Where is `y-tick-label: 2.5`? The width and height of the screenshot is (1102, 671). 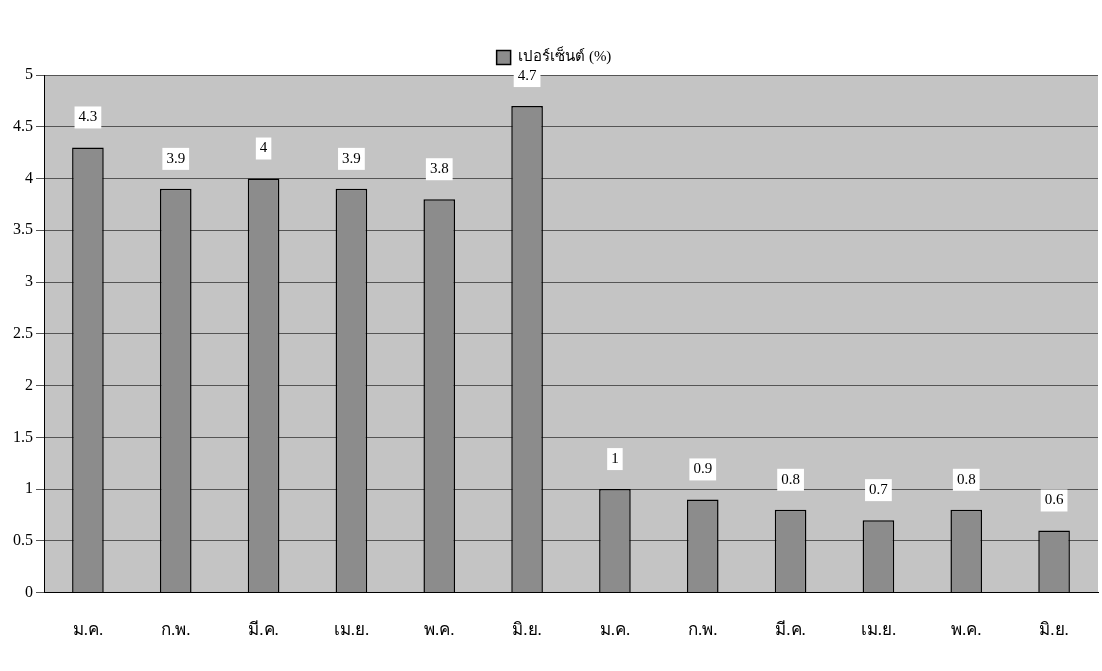 y-tick-label: 2.5 is located at coordinates (23, 332).